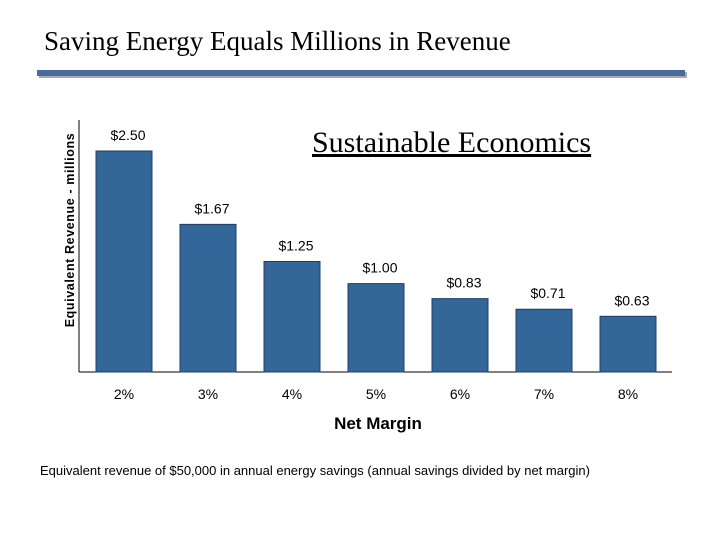 Image resolution: width=720 pixels, height=540 pixels. I want to click on value-label: $0.83, so click(463, 283).